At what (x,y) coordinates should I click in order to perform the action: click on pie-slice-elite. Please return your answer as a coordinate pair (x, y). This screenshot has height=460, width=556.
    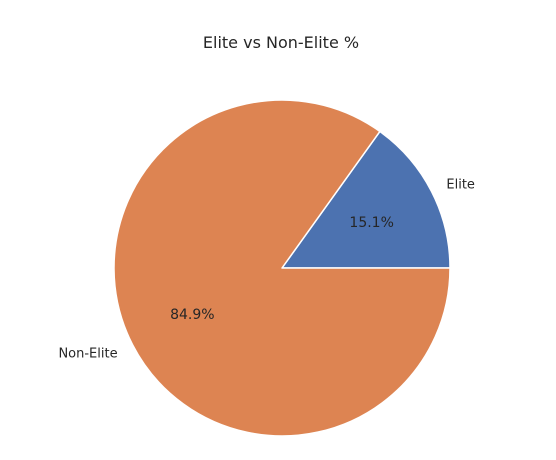
    Looking at the image, I should click on (366, 199).